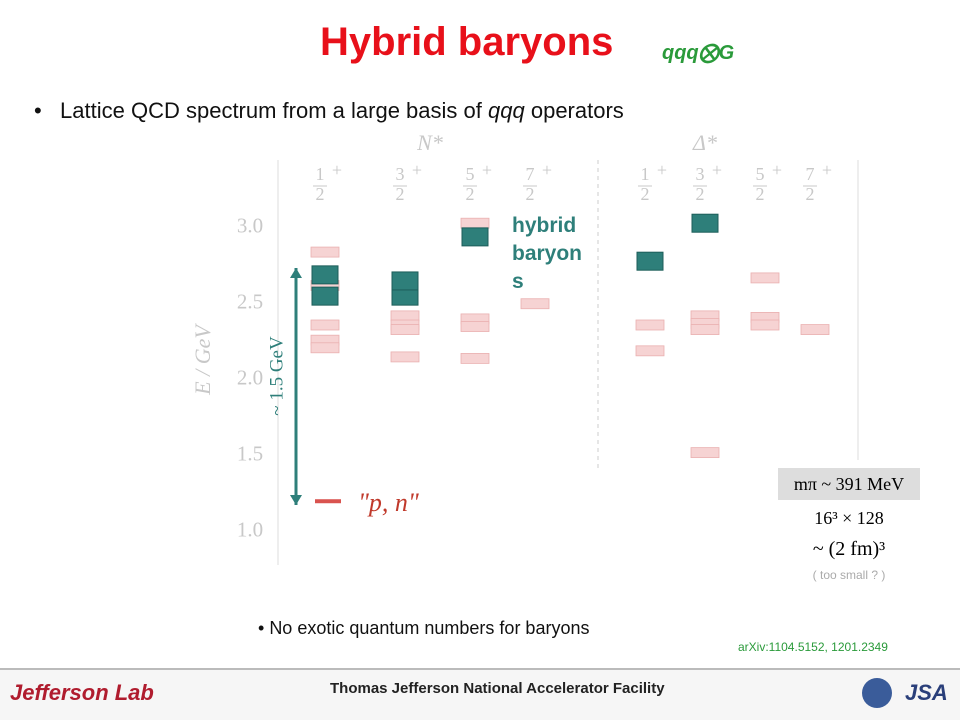  Describe the element at coordinates (429, 142) in the screenshot. I see `group-label: N*` at that location.